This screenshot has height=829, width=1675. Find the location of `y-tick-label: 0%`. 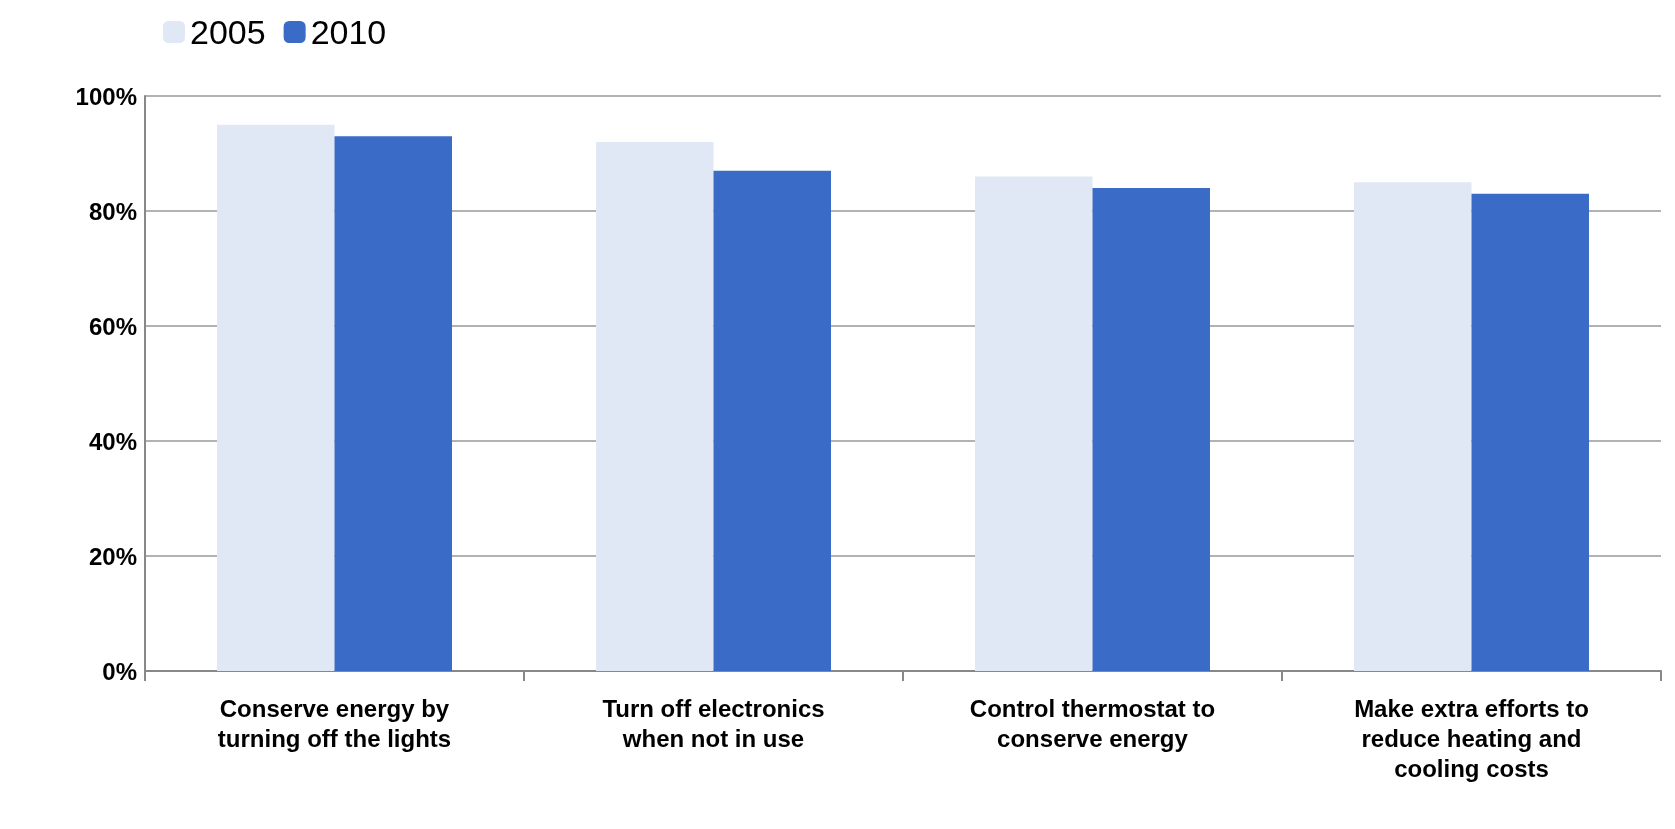

y-tick-label: 0% is located at coordinates (119, 671).